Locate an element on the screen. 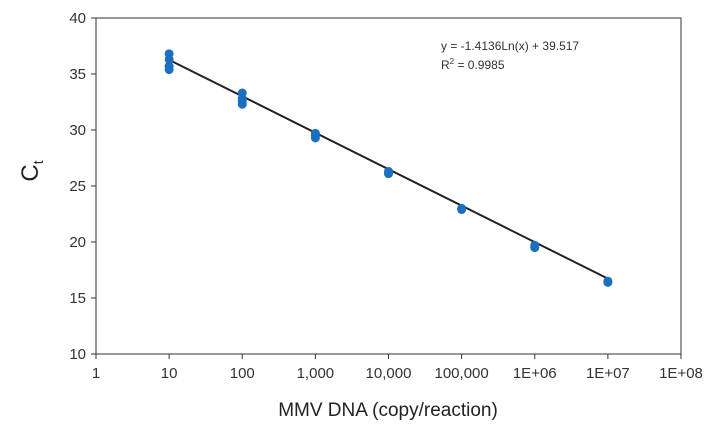 The width and height of the screenshot is (723, 425). y-tick-label: 20 is located at coordinates (77, 242).